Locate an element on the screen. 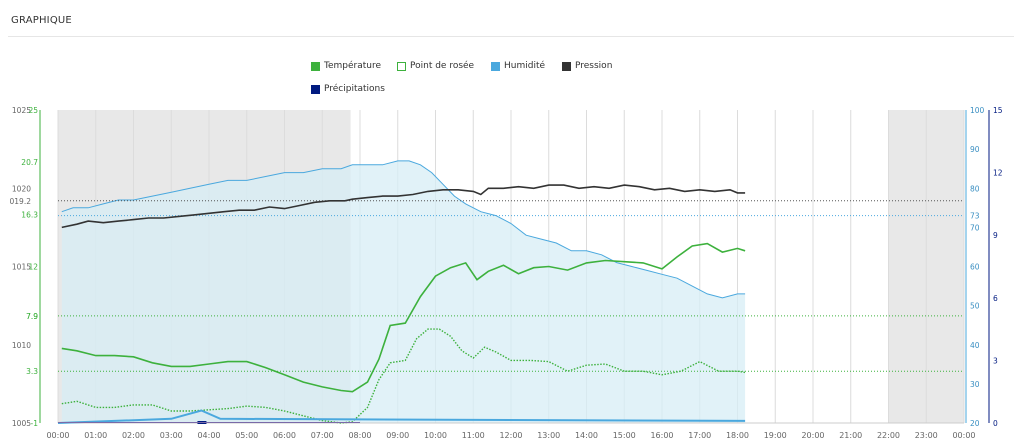 This screenshot has height=447, width=1024. x-tick-label: 21:00 is located at coordinates (850, 435).